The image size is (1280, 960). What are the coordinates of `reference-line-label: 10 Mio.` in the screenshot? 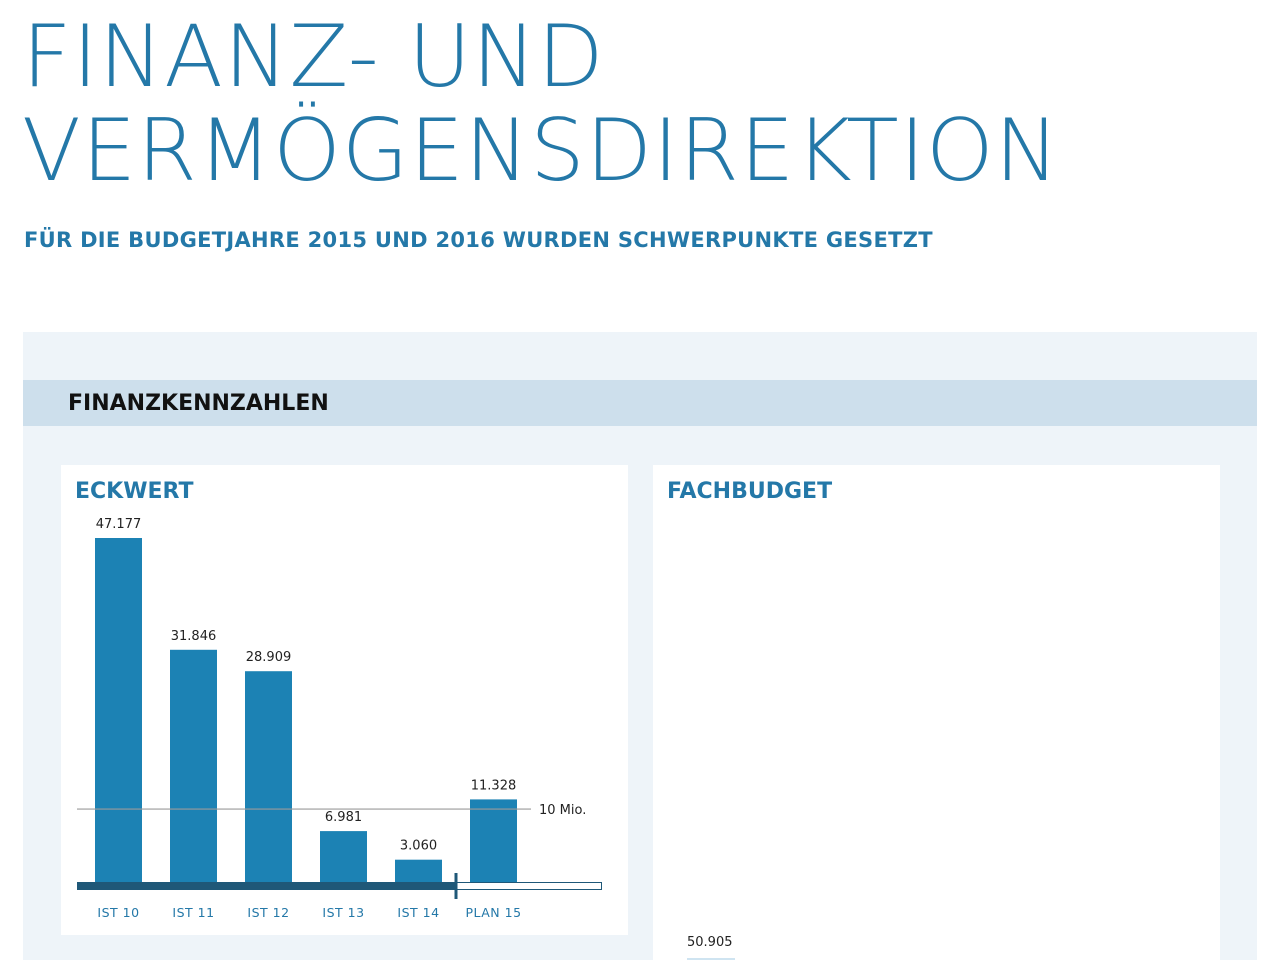 It's located at (562, 810).